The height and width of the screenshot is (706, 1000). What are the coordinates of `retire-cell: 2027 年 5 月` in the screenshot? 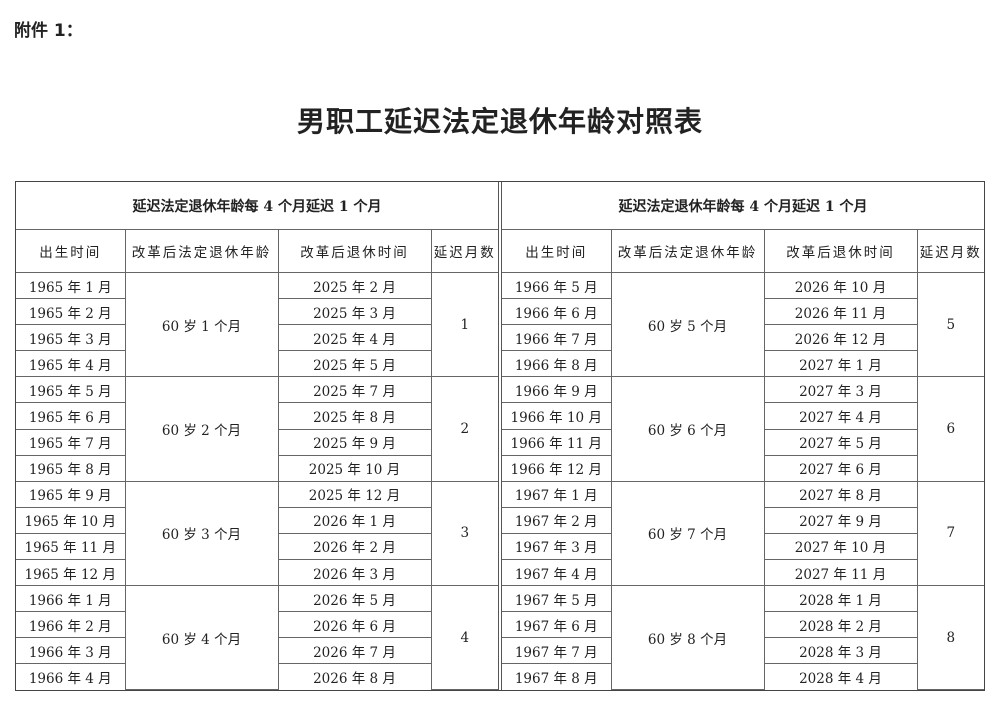 It's located at (840, 442).